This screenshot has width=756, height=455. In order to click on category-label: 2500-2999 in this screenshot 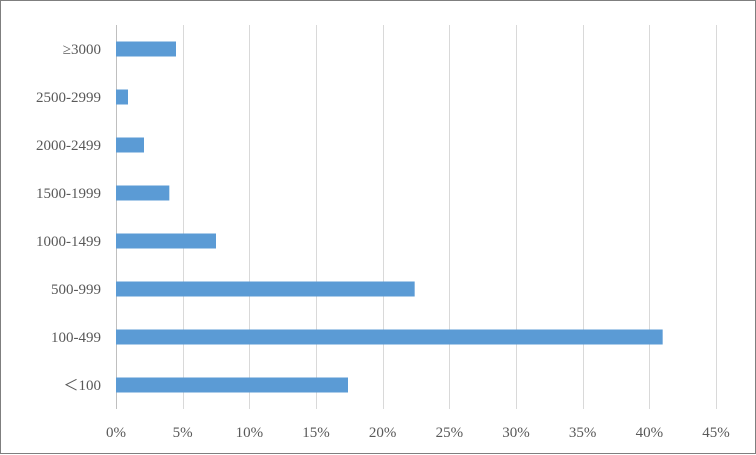, I will do `click(68, 98)`.